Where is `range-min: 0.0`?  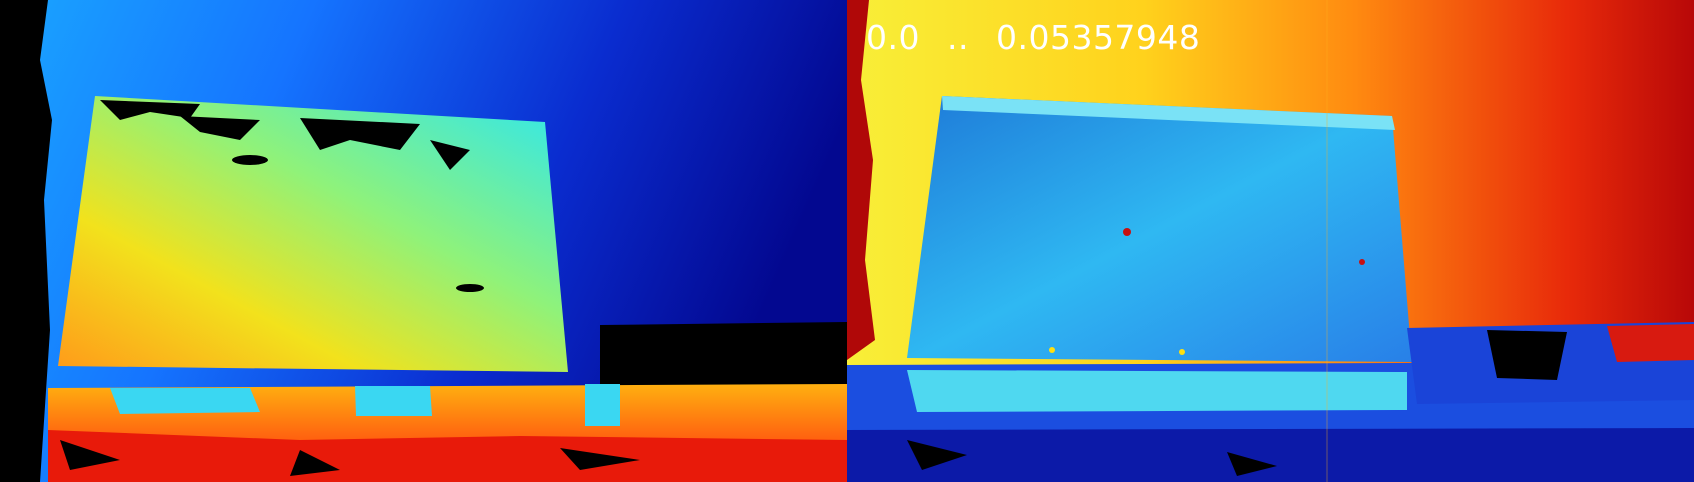 range-min: 0.0 is located at coordinates (893, 37).